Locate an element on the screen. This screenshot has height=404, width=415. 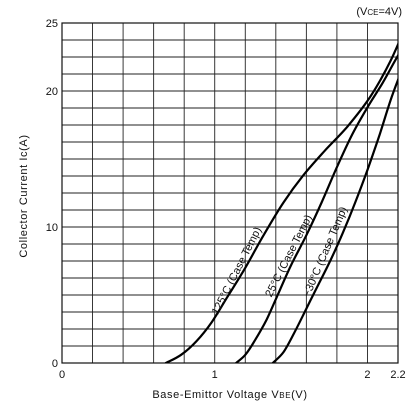
y-tick-label: 0 is located at coordinates (55, 364).